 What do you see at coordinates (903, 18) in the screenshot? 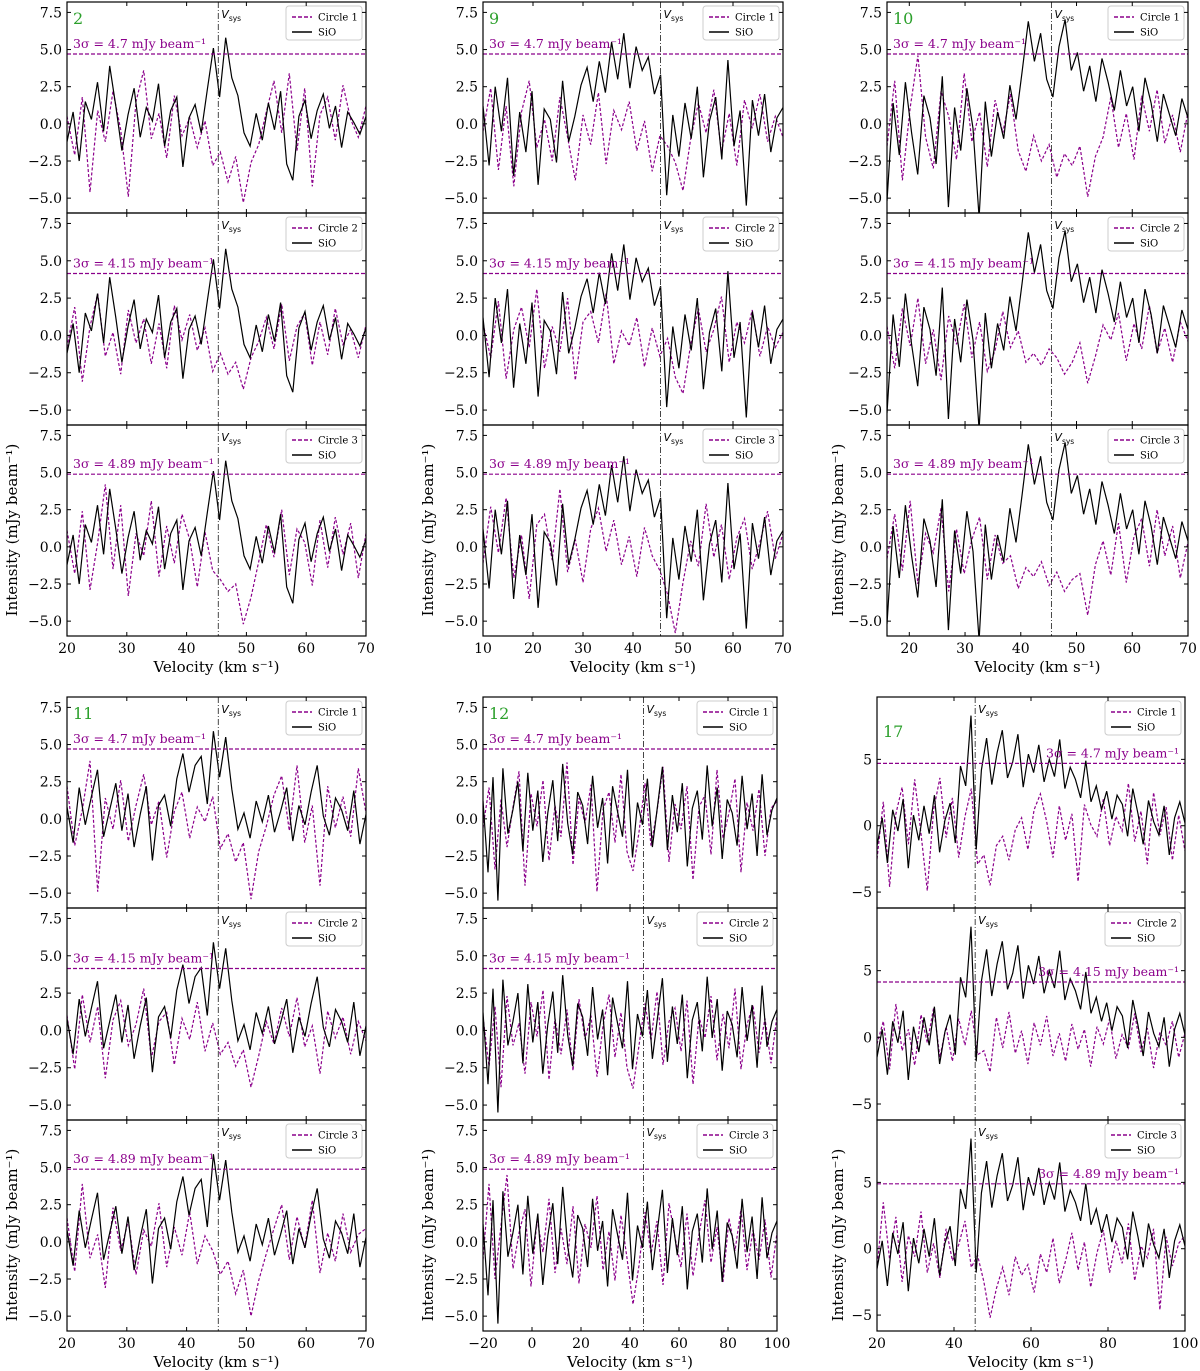
I see `source-id-label: 10` at bounding box center [903, 18].